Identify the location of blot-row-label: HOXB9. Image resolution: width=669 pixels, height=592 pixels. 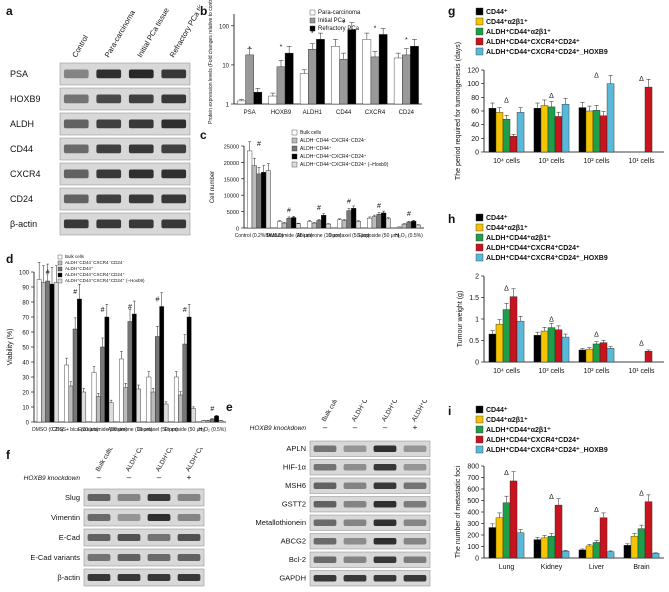
(25, 99).